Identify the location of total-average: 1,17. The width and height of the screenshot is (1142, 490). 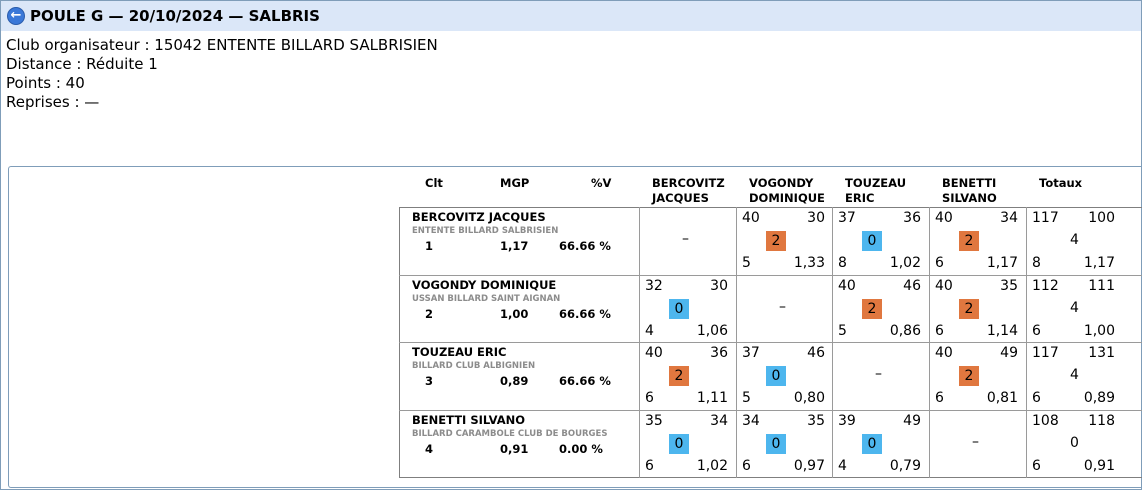
(1099, 263).